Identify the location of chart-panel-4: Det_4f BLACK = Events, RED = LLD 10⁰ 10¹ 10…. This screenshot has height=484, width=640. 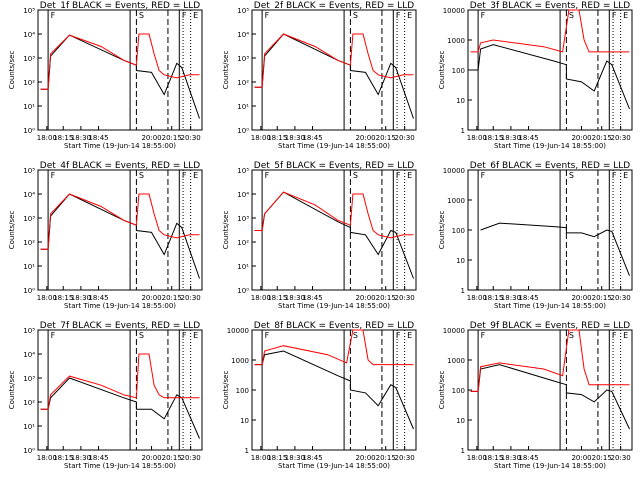
(105, 235).